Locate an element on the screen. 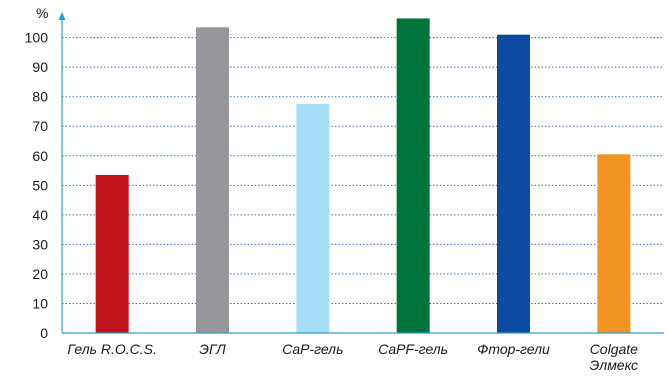 This screenshot has height=376, width=668. y-tick-labels: 0 10 20 30 40 50 60 70 80 90 100 is located at coordinates (37, 185).